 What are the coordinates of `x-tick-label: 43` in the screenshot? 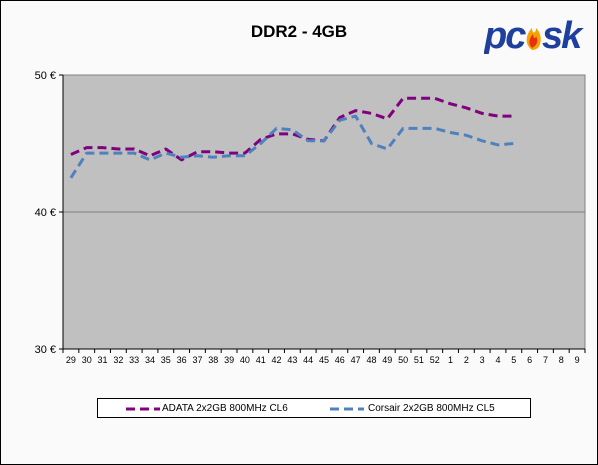 It's located at (292, 360).